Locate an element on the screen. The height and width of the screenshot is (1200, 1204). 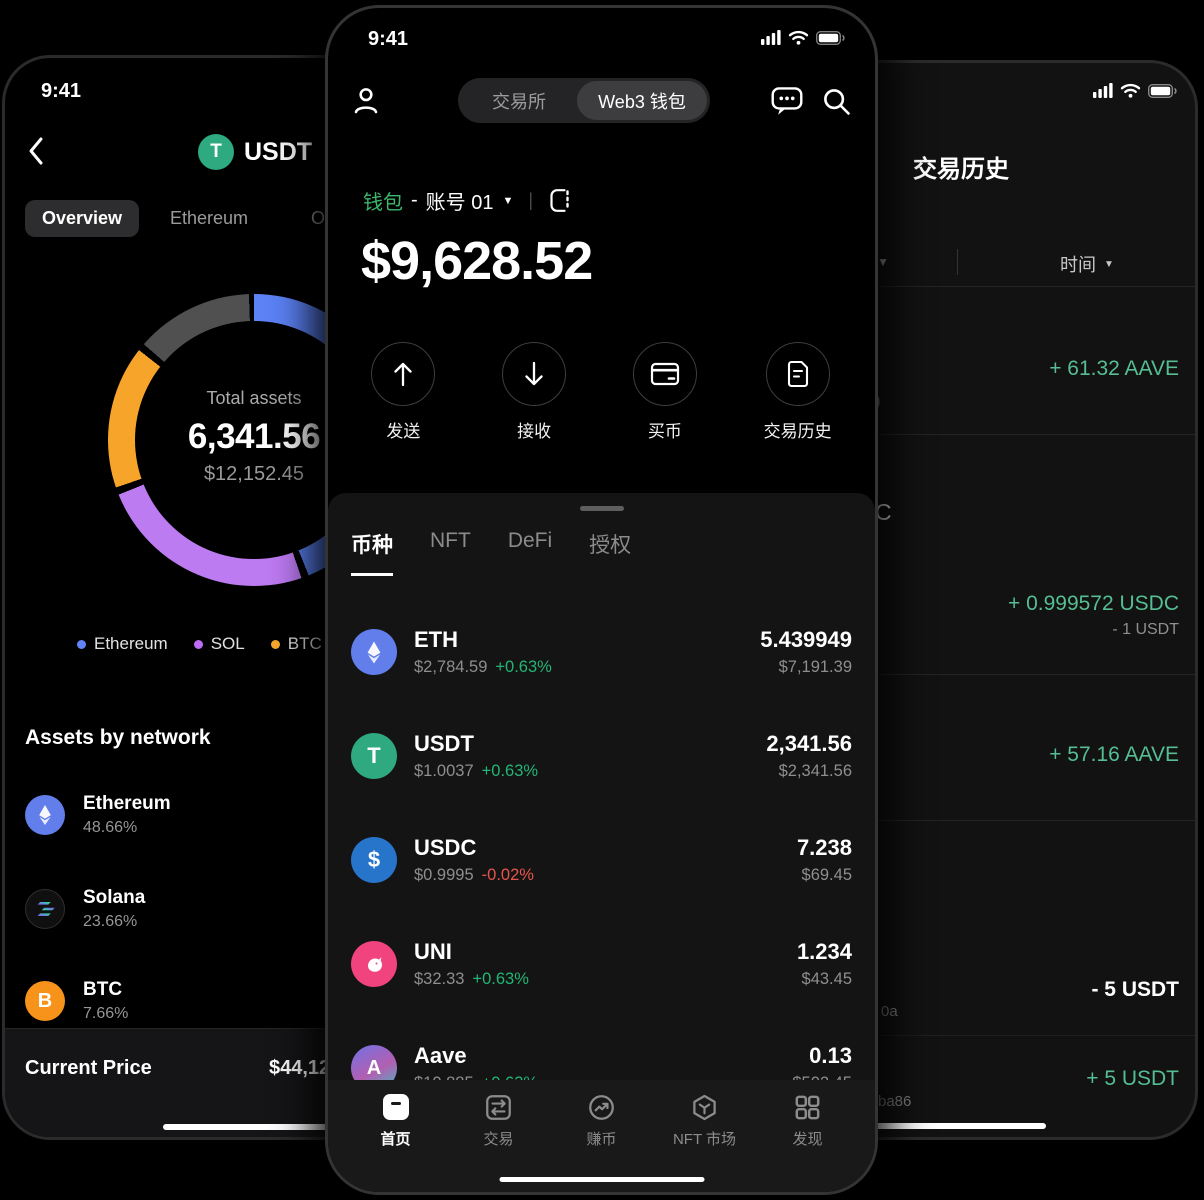
token-row-uni: UNI $32.33 +0.63% 1.234 $43.45 is located at coordinates (601, 964).